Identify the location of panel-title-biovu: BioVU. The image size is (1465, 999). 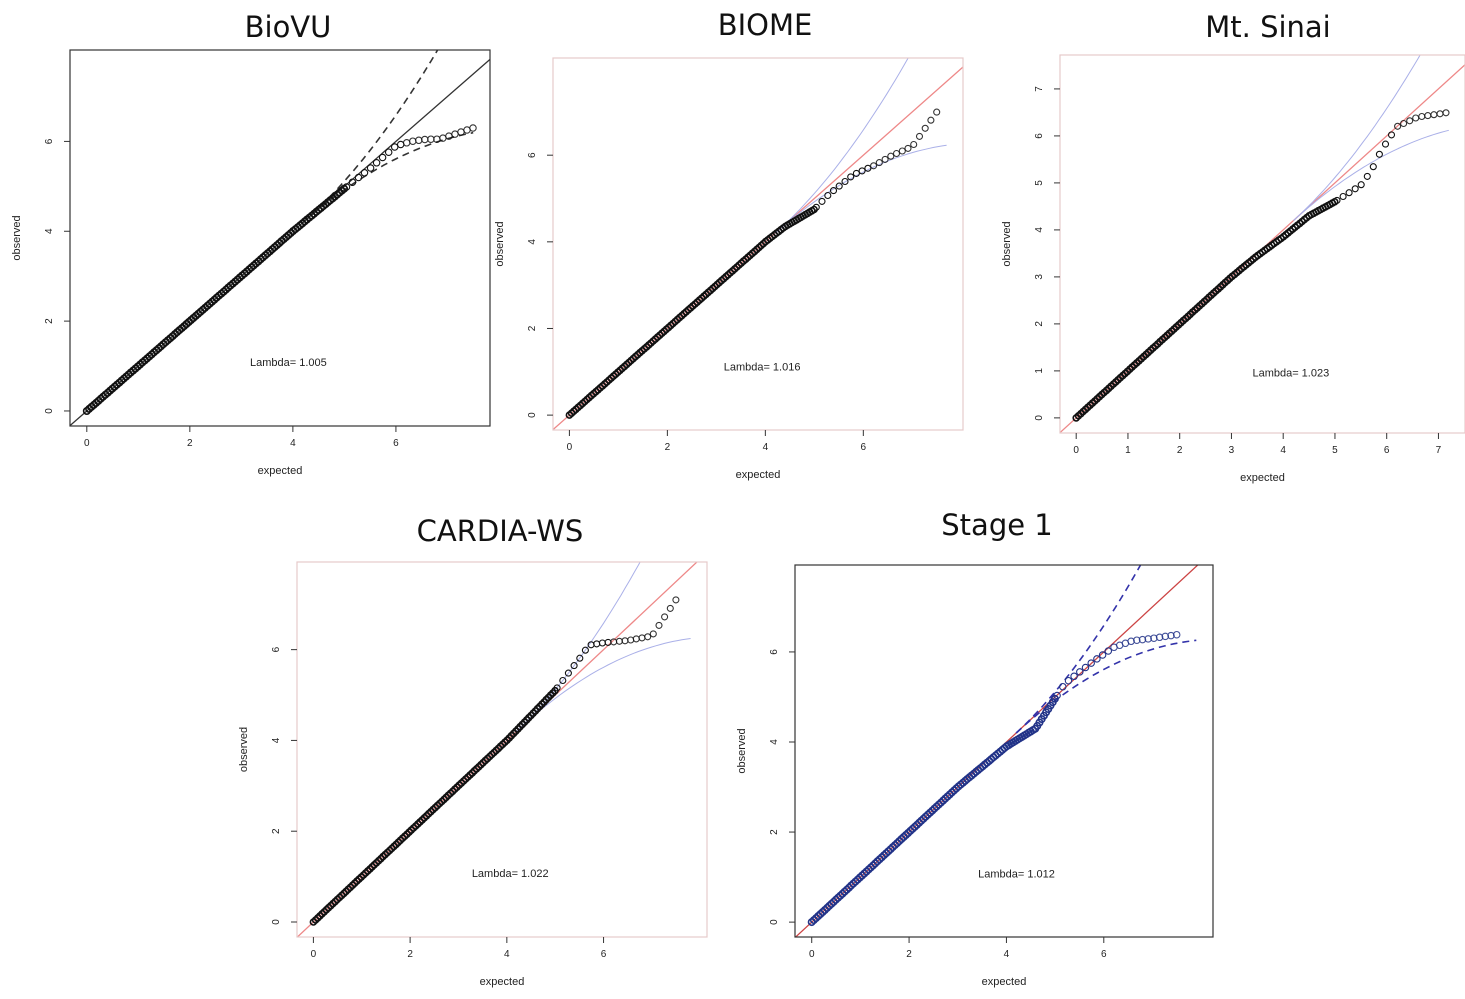
(288, 27).